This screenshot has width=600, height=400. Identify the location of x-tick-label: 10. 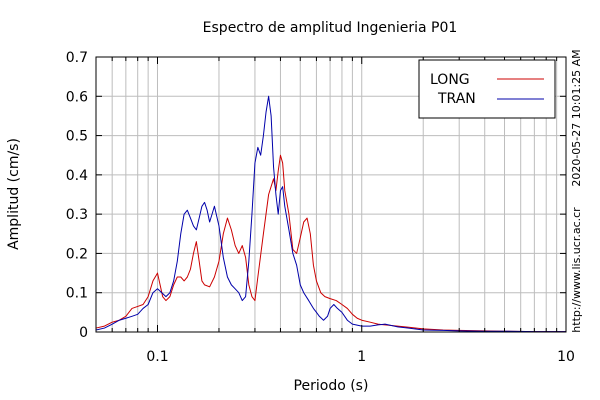
(566, 357).